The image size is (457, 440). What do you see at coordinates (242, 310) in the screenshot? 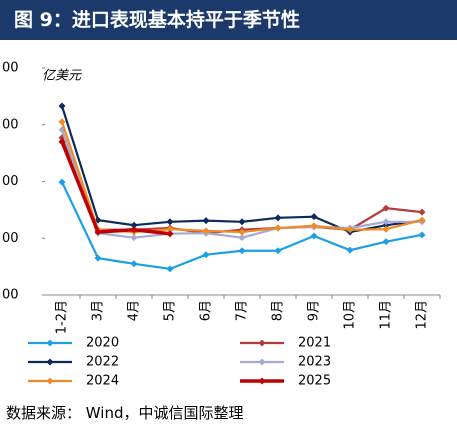
I see `x-tick-label: 7月` at bounding box center [242, 310].